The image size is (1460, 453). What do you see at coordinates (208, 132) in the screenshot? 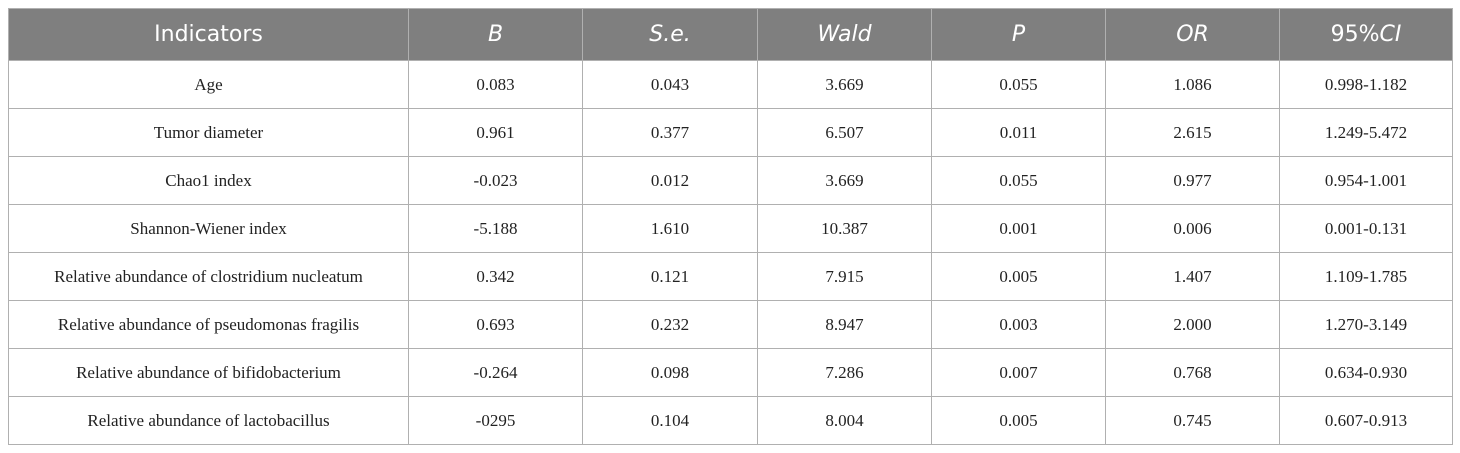
I see `indicator-cell: Tumor diameter` at bounding box center [208, 132].